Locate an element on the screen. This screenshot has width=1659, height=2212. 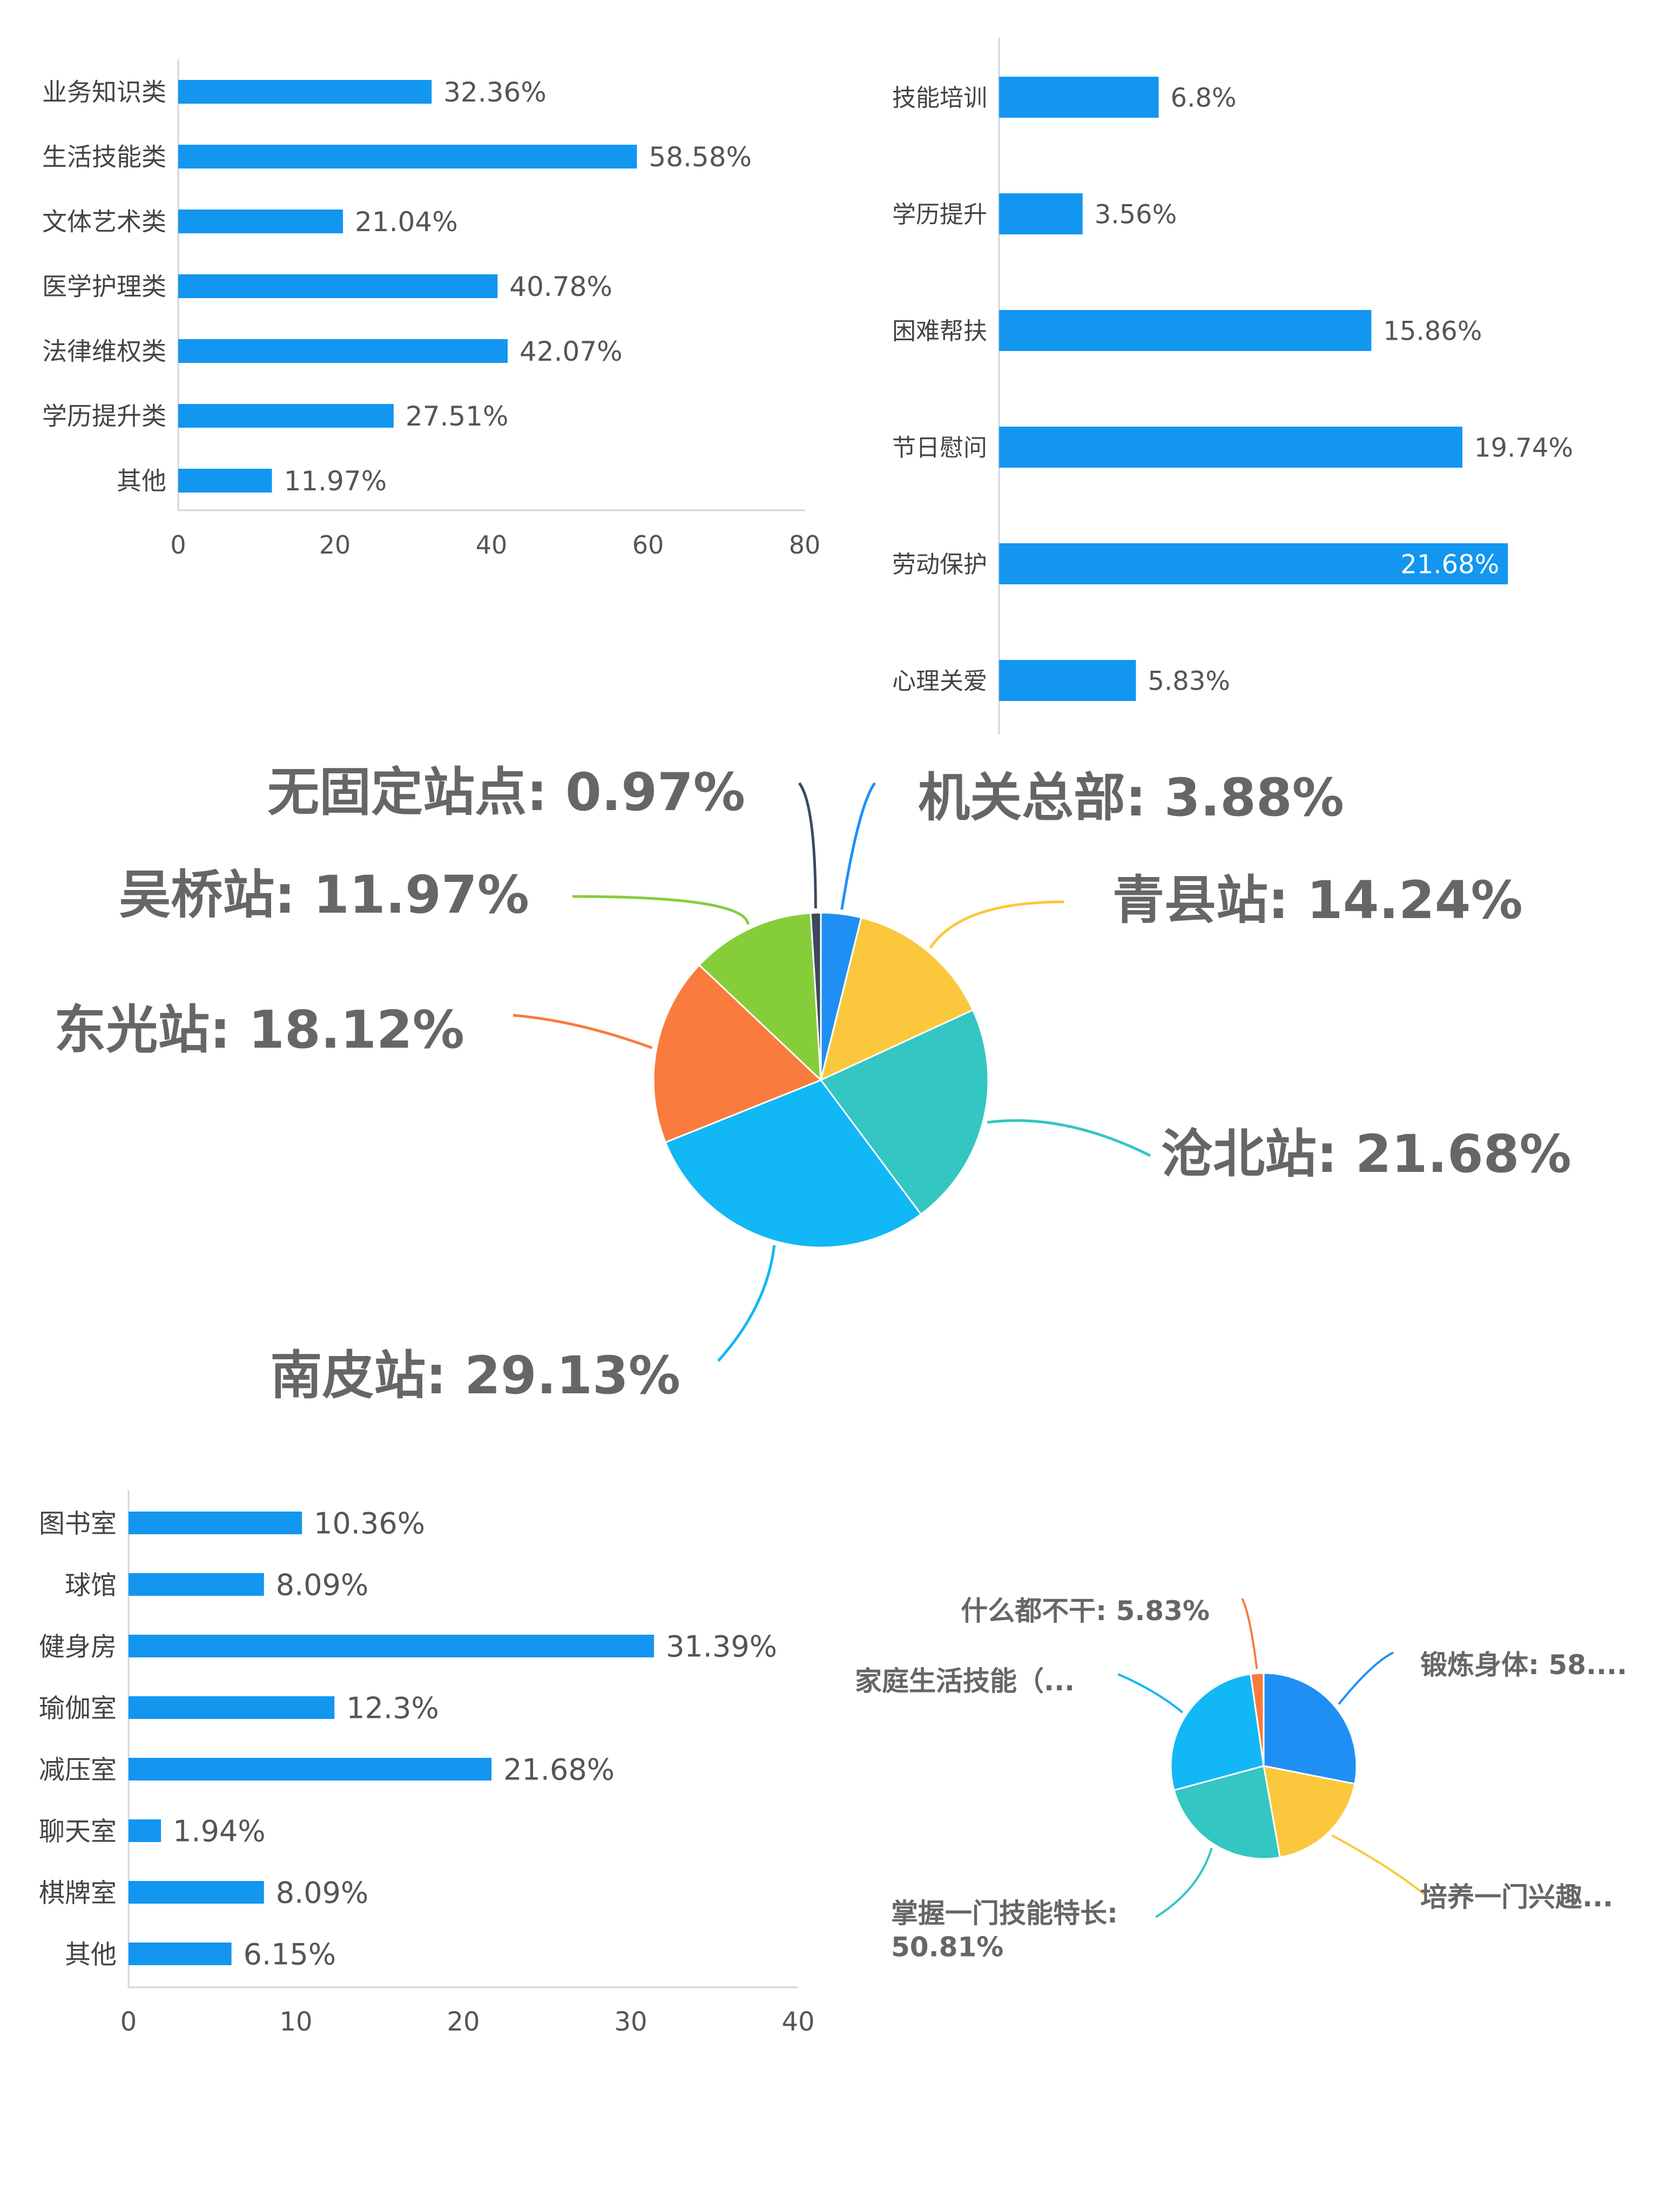
category-label-6: 棋牌室 is located at coordinates (78, 1893).